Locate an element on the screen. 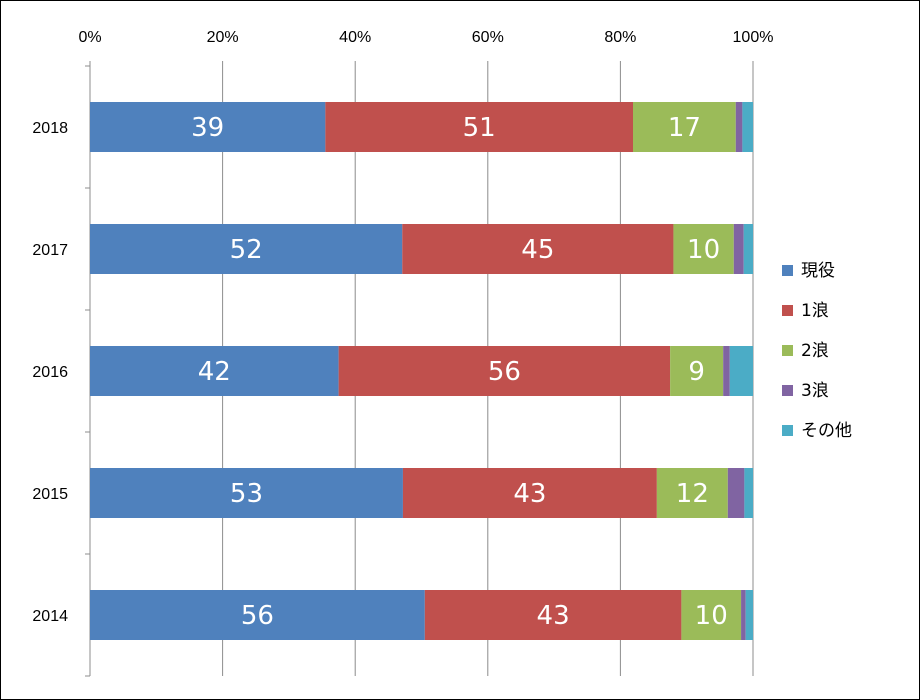 Image resolution: width=920 pixels, height=700 pixels. category-label: 2015 is located at coordinates (50, 494).